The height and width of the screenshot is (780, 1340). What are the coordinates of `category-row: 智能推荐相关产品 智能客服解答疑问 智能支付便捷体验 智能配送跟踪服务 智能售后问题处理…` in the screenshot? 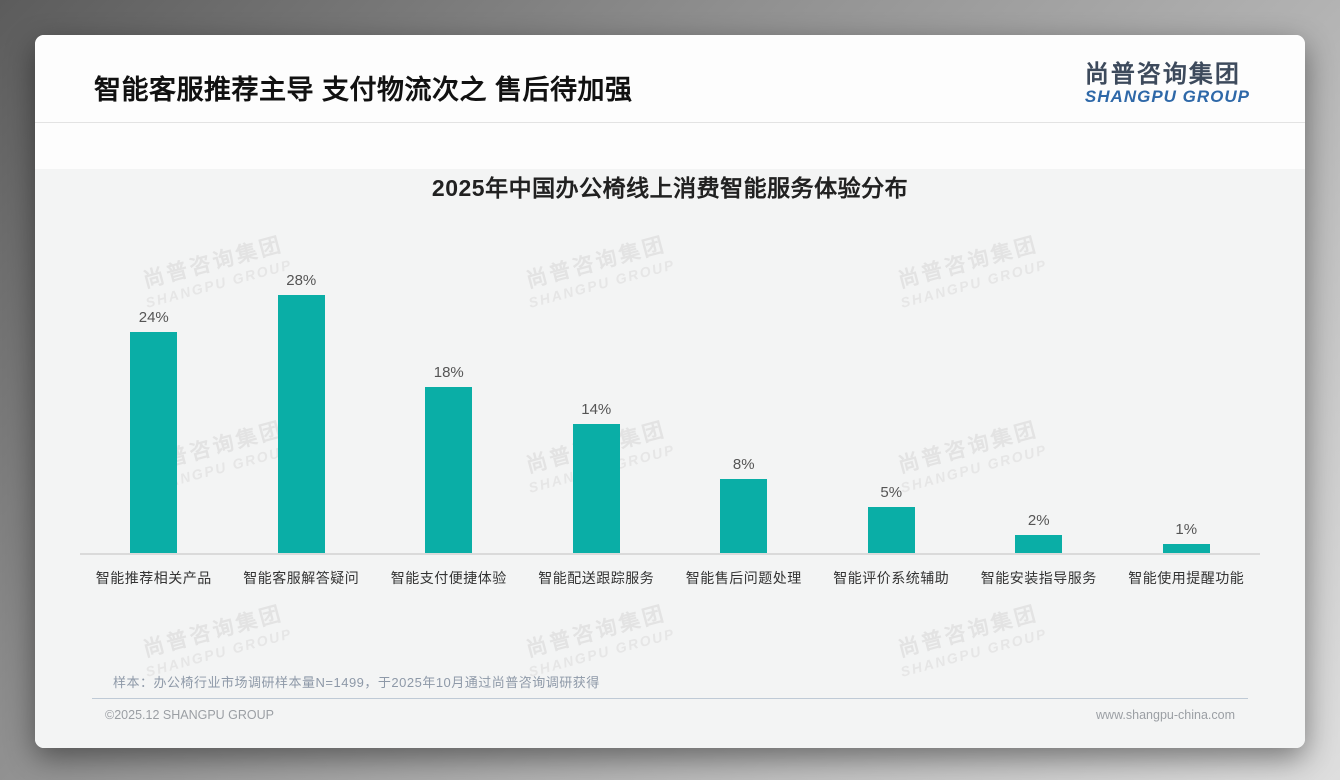 It's located at (670, 571).